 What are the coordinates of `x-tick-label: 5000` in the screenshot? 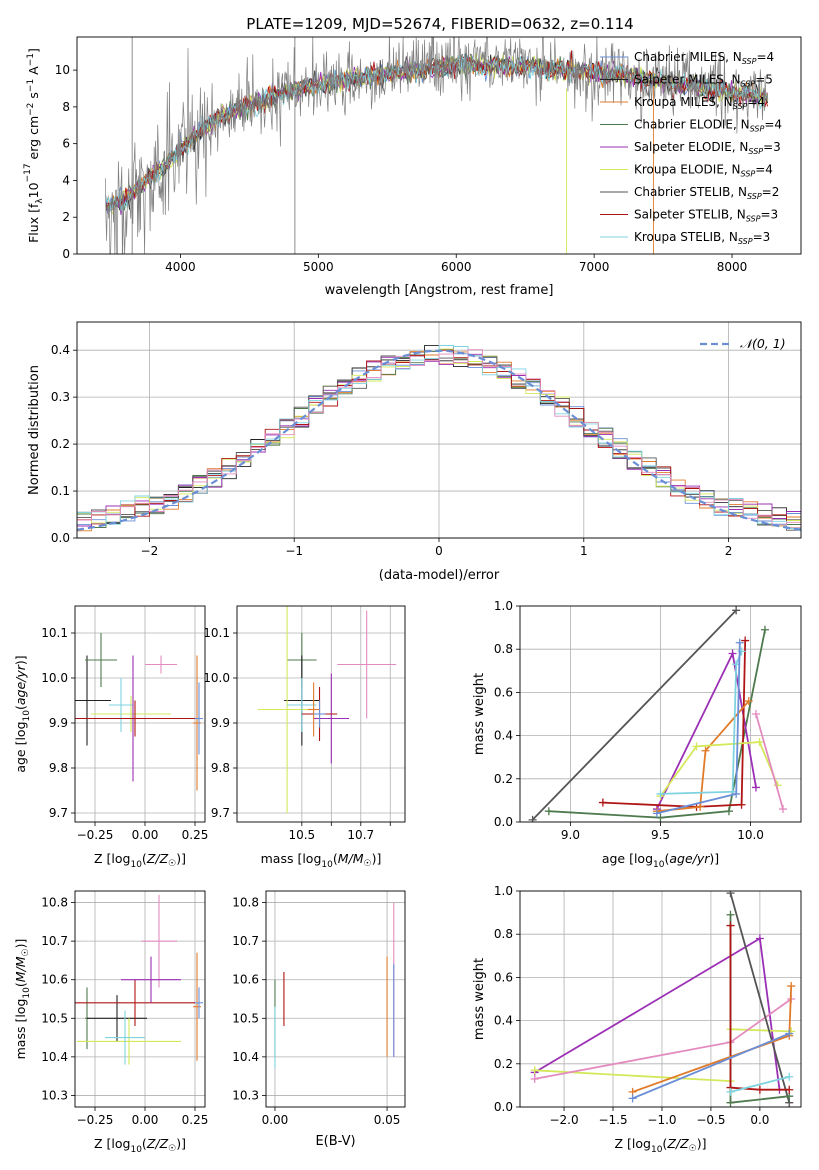 It's located at (318, 267).